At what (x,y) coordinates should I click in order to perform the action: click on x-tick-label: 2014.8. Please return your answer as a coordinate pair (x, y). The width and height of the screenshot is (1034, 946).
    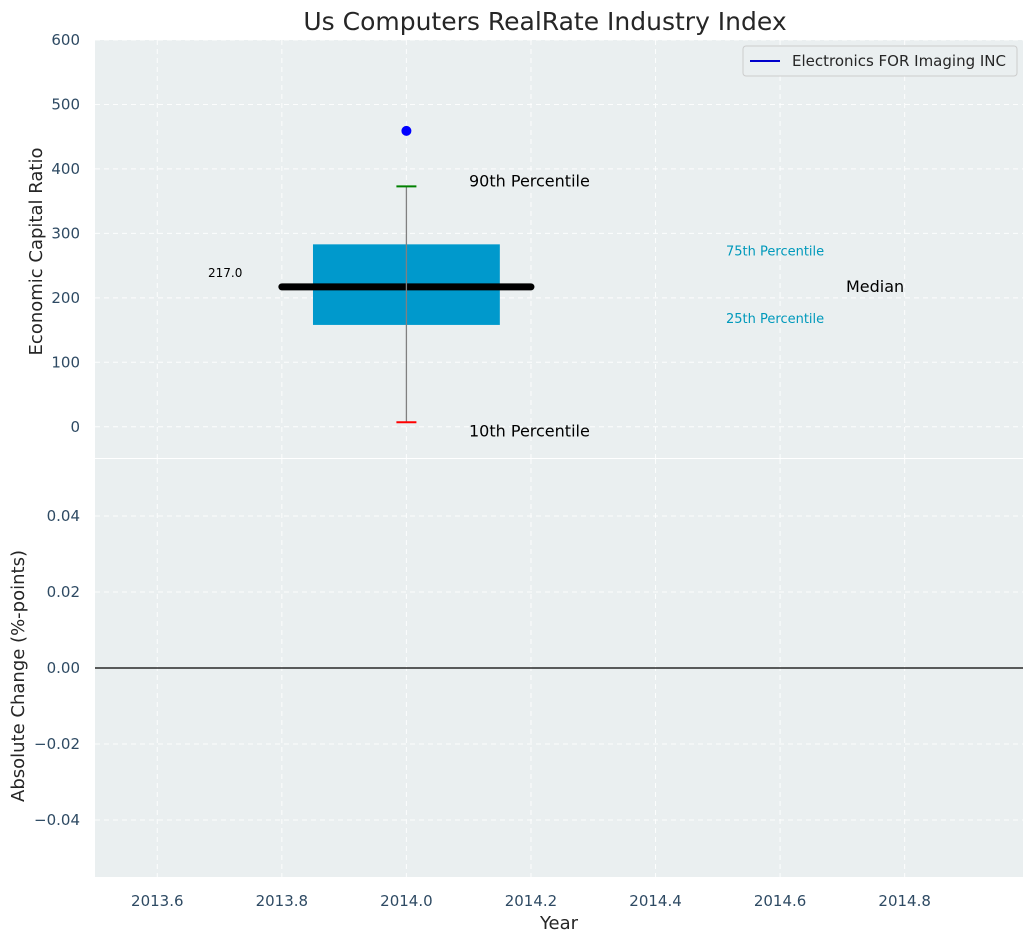
    Looking at the image, I should click on (904, 901).